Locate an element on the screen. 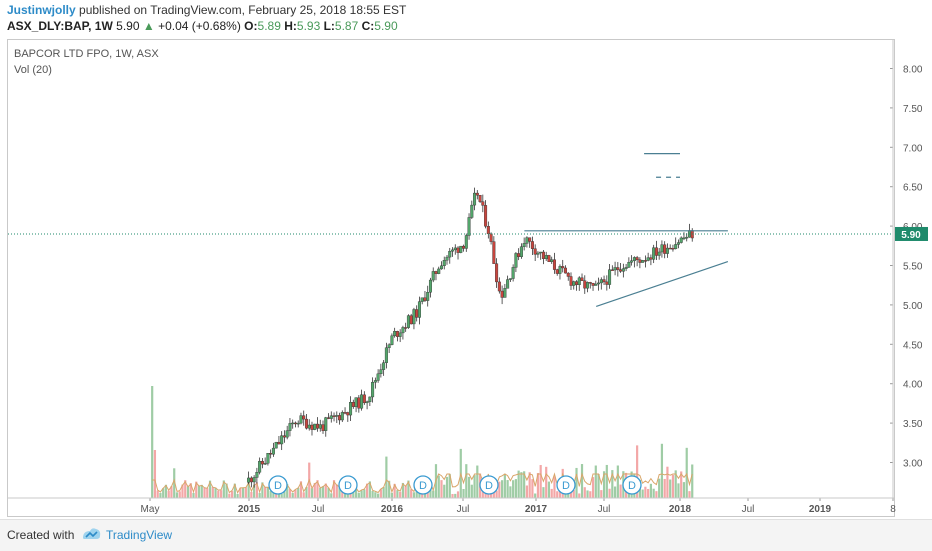 The image size is (932, 551). x-tick-label: 2015 is located at coordinates (249, 509).